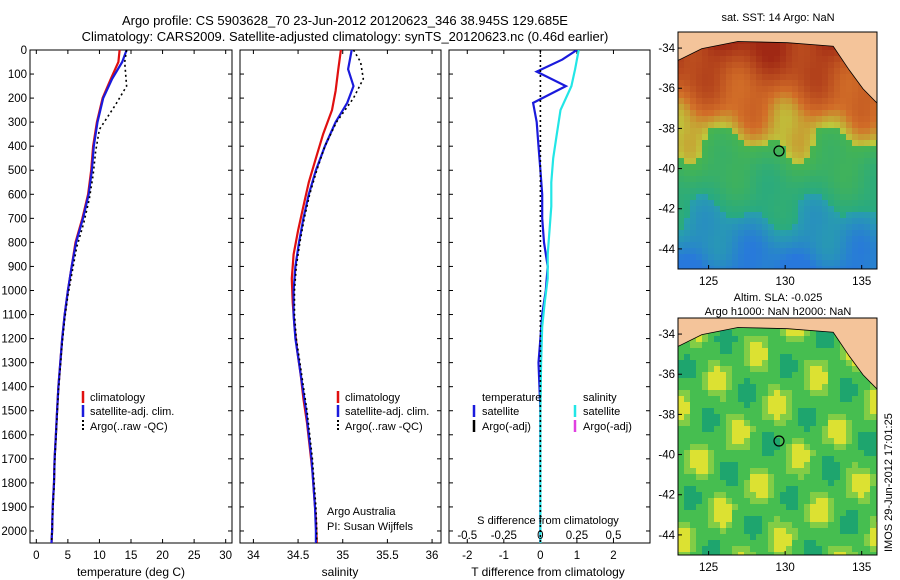 The height and width of the screenshot is (580, 900). I want to click on timestamp-footer: IMOS 29-Jun-2012 17:01:25, so click(889, 482).